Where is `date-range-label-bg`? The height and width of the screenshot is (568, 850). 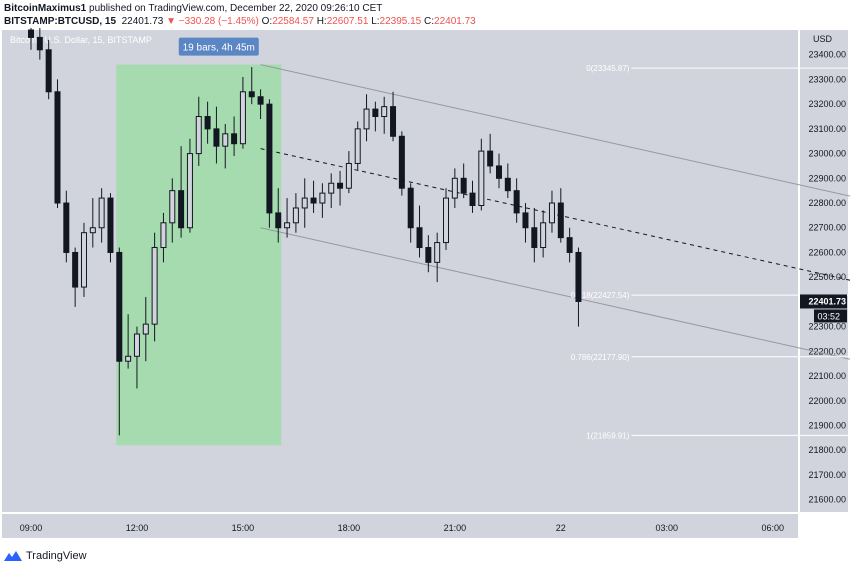 date-range-label-bg is located at coordinates (218, 46).